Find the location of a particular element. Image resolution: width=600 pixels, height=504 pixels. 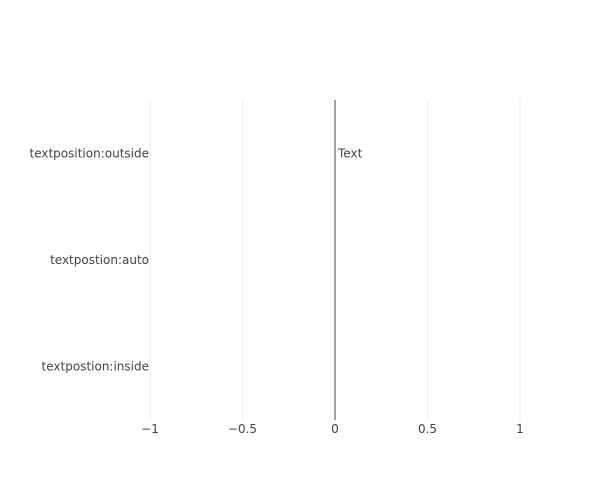

x-tick-label: 0 is located at coordinates (335, 429).